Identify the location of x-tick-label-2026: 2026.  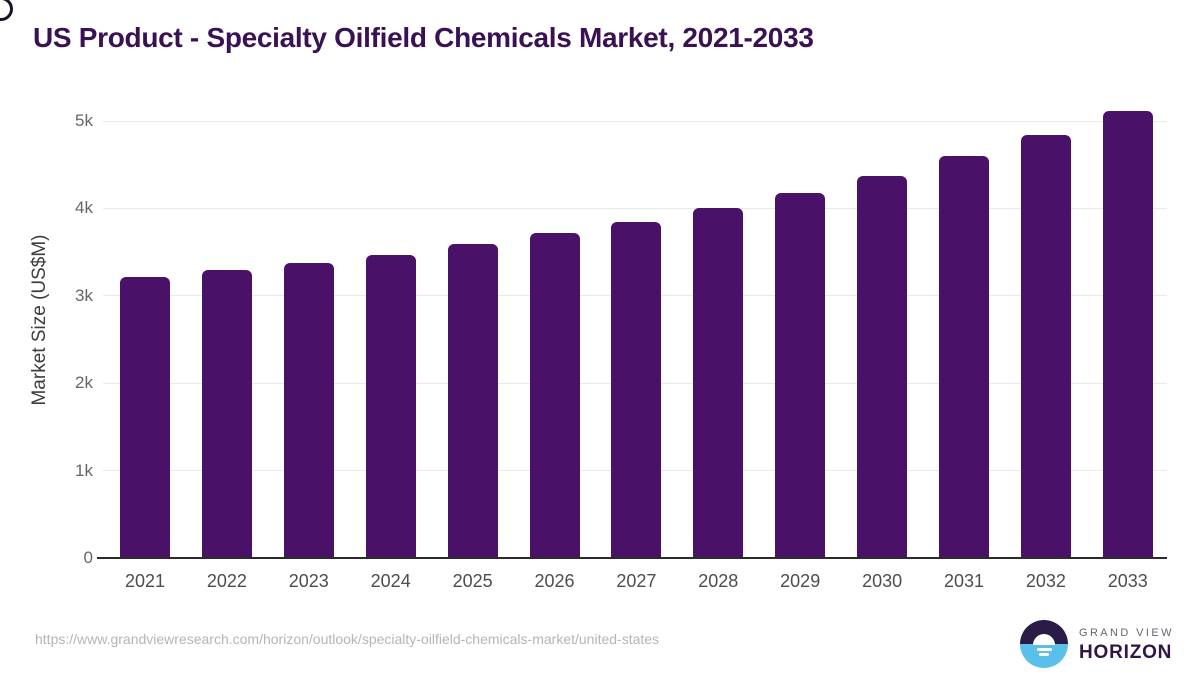
(554, 581).